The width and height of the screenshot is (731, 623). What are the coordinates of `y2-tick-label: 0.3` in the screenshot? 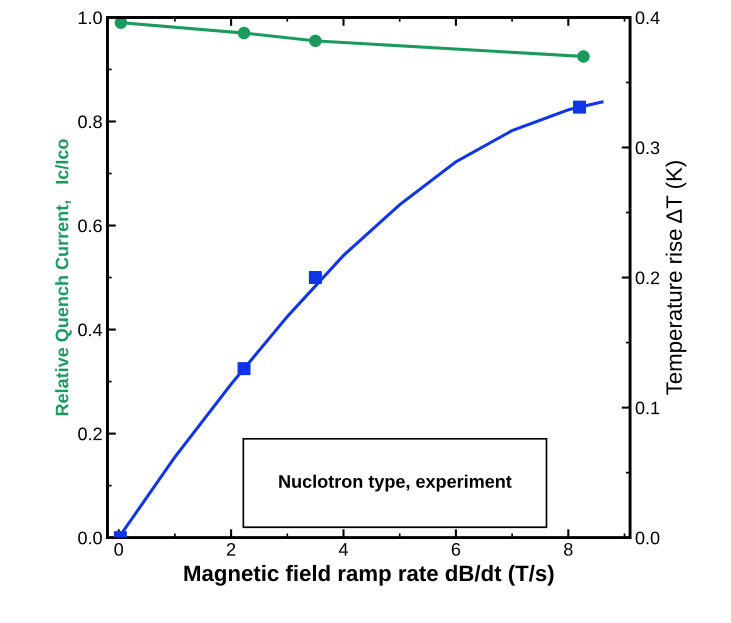 It's located at (648, 147).